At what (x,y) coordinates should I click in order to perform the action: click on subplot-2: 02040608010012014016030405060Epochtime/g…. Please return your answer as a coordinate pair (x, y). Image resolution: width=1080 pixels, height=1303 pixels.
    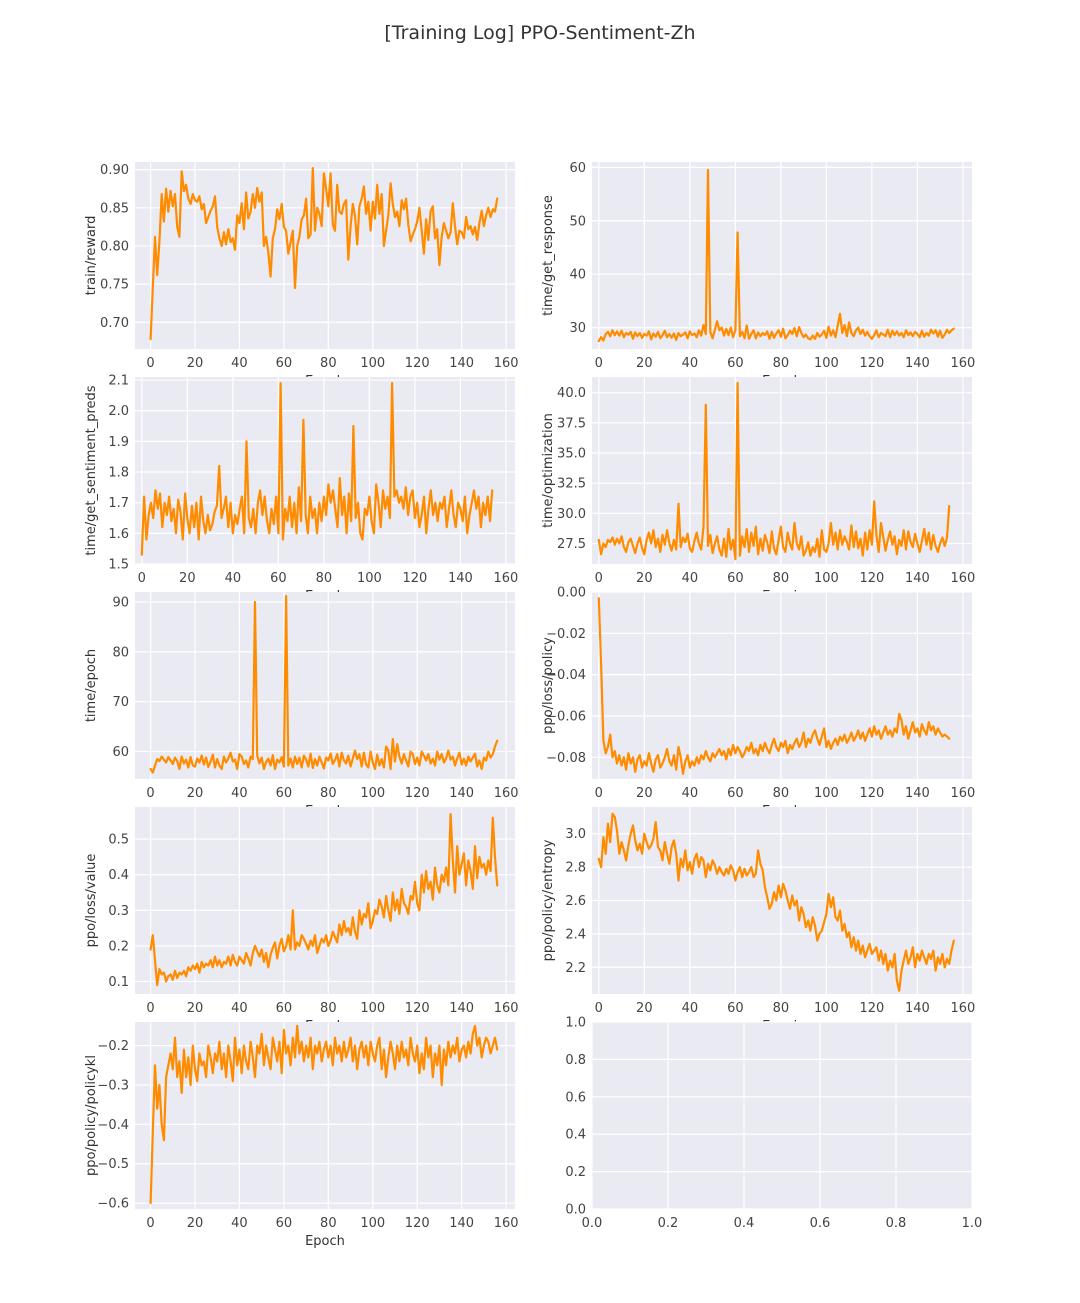
    Looking at the image, I should click on (758, 275).